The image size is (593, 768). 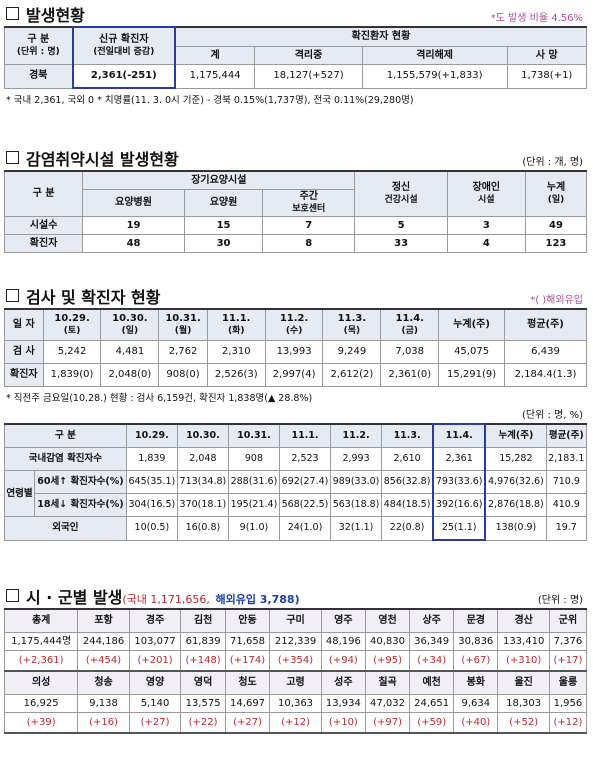 I want to click on table-cell: 의성, so click(x=41, y=682).